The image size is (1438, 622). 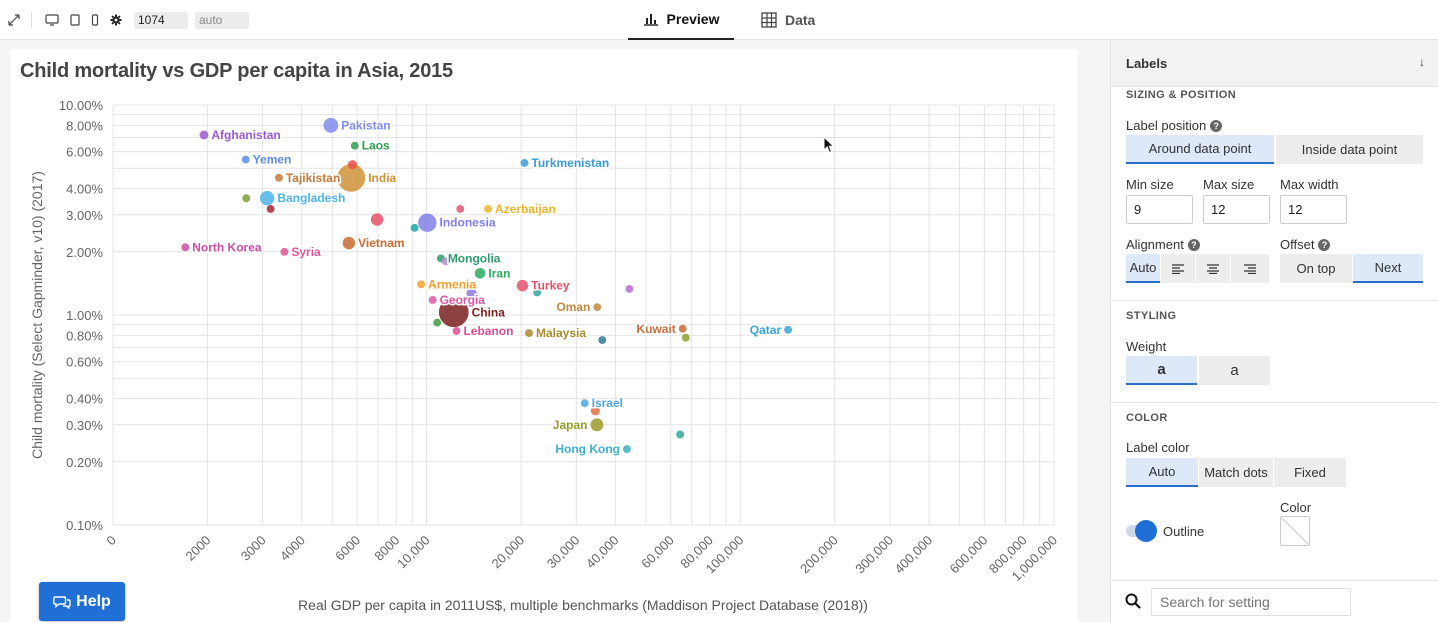 What do you see at coordinates (1161, 370) in the screenshot?
I see `weight-bold: a` at bounding box center [1161, 370].